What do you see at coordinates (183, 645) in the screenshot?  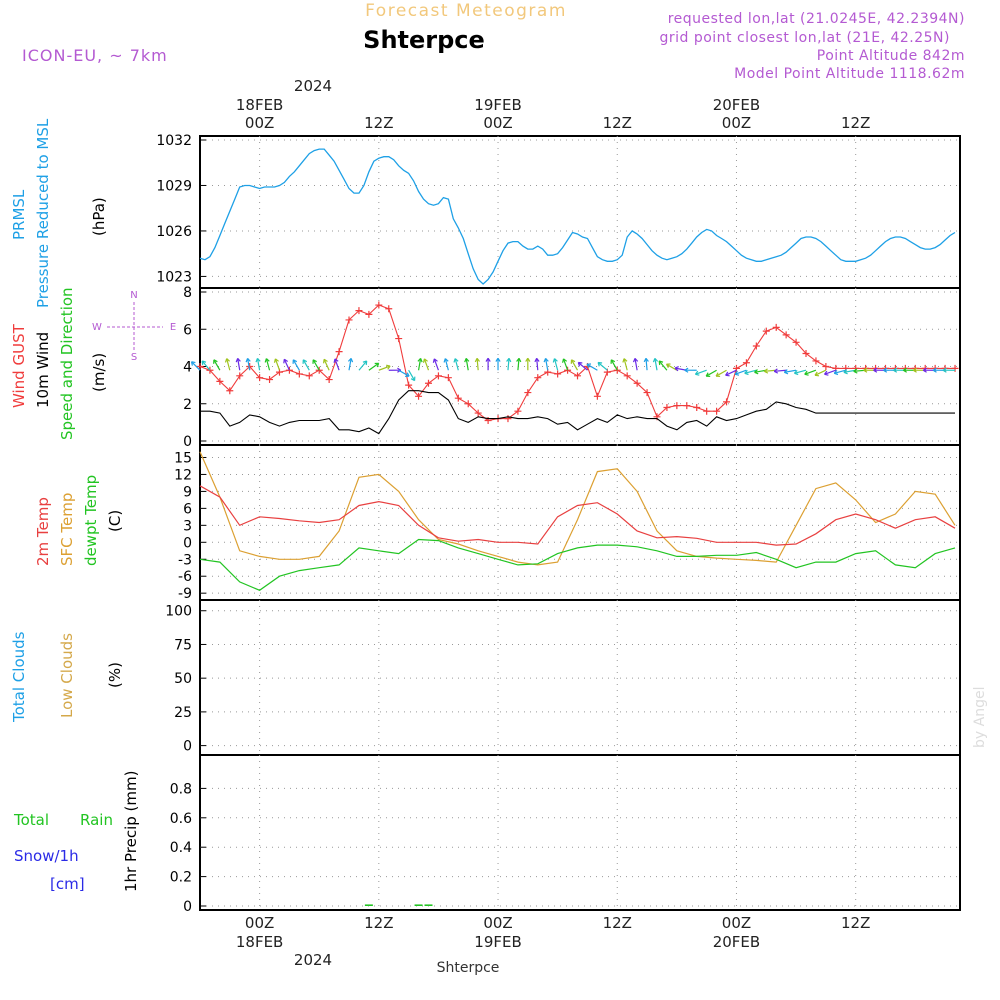 I see `y-tick-label: 75` at bounding box center [183, 645].